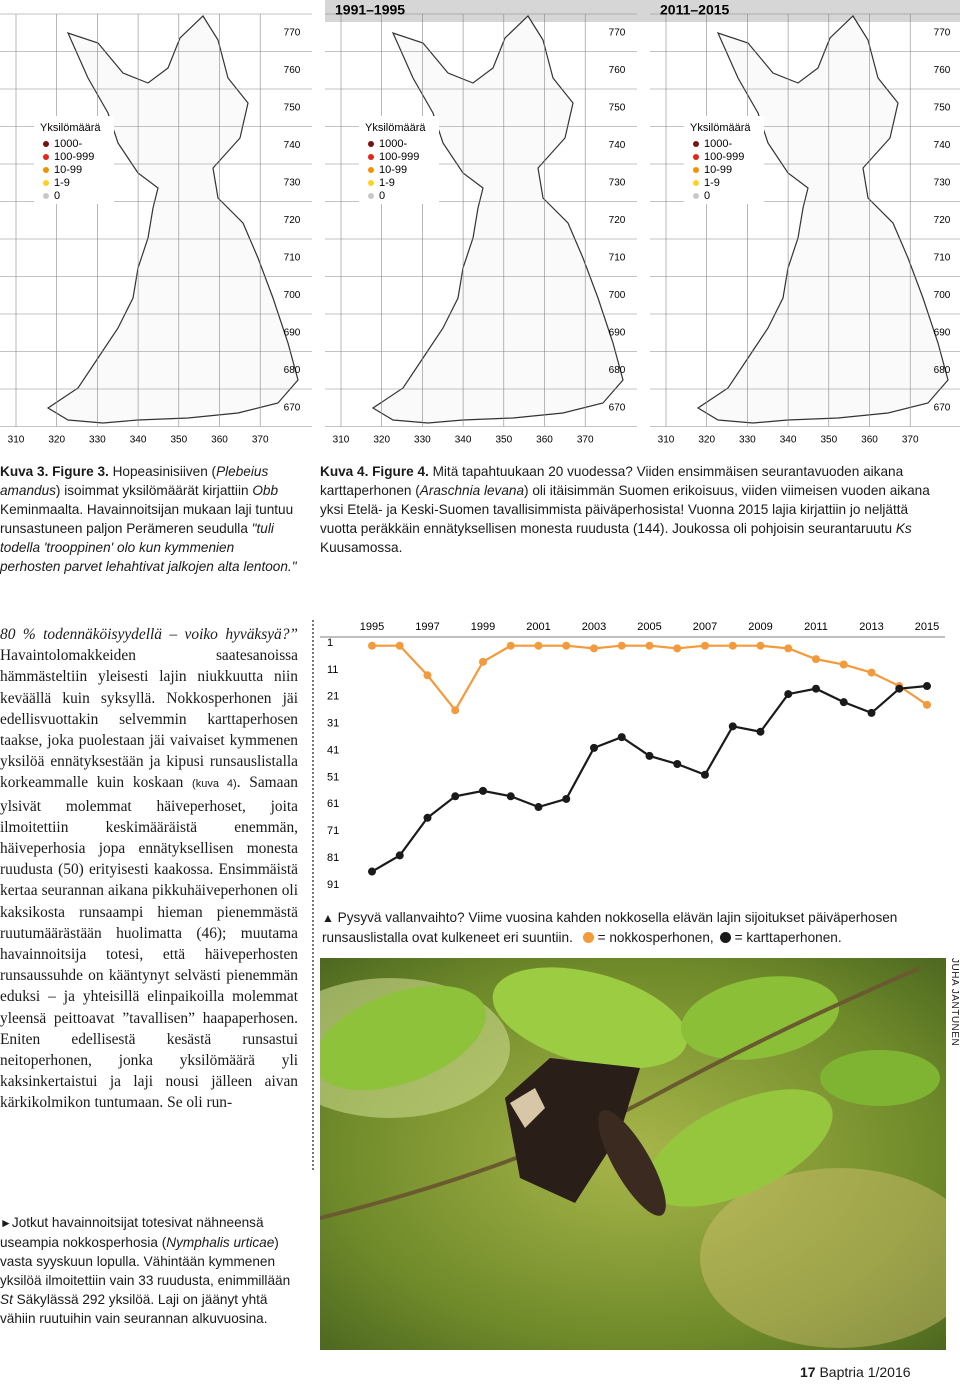 This screenshot has height=1386, width=960. Describe the element at coordinates (333, 831) in the screenshot. I see `y-tick-label: 71` at that location.